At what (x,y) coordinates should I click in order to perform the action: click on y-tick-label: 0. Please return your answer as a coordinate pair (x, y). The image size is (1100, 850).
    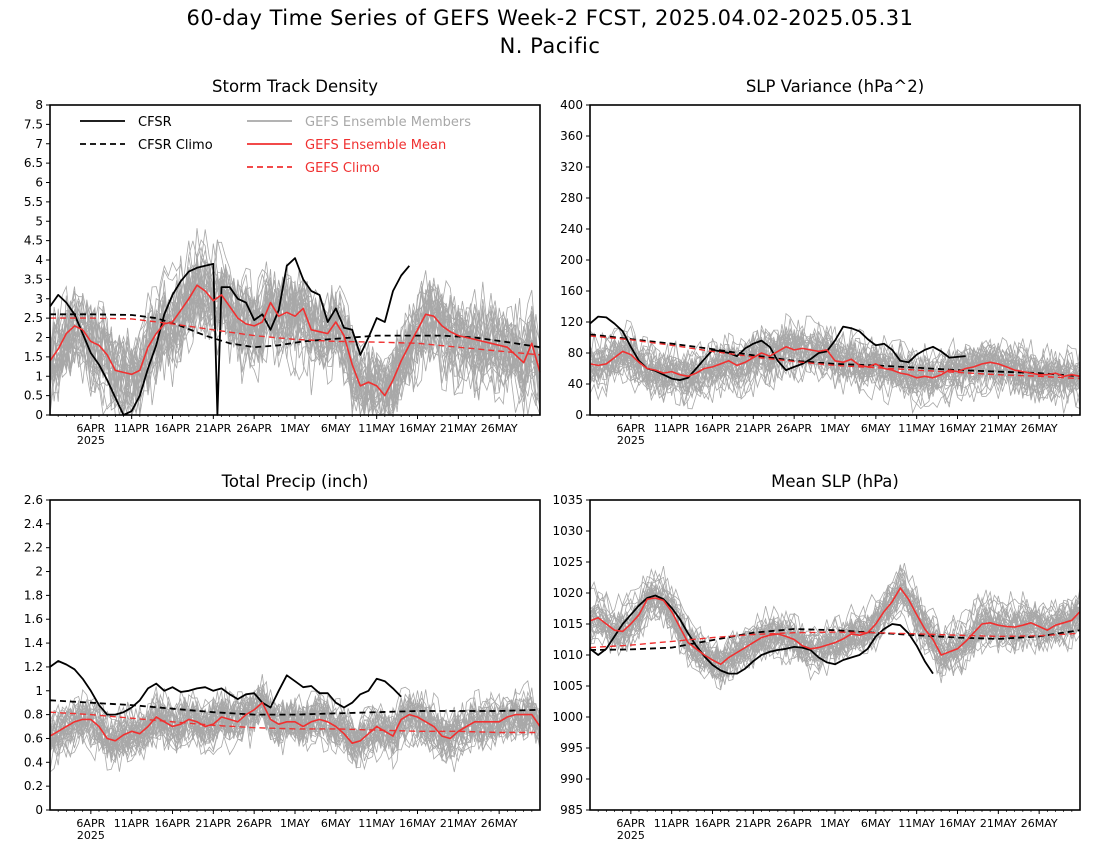
    Looking at the image, I should click on (39, 810).